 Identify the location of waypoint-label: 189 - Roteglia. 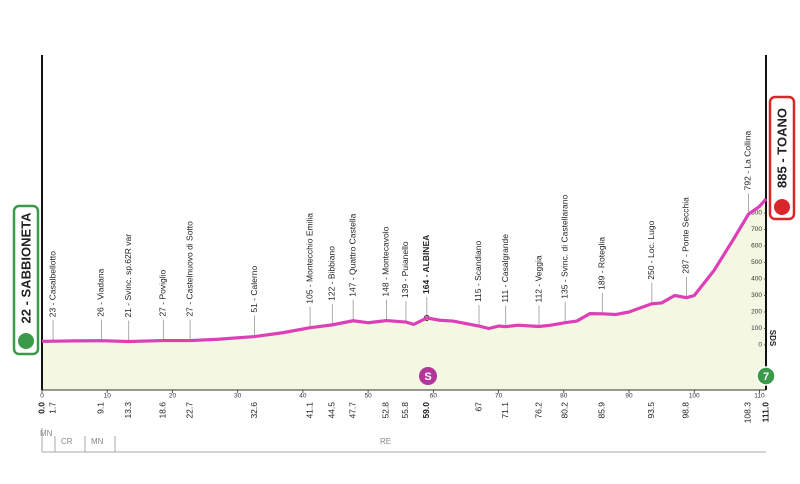
(602, 263).